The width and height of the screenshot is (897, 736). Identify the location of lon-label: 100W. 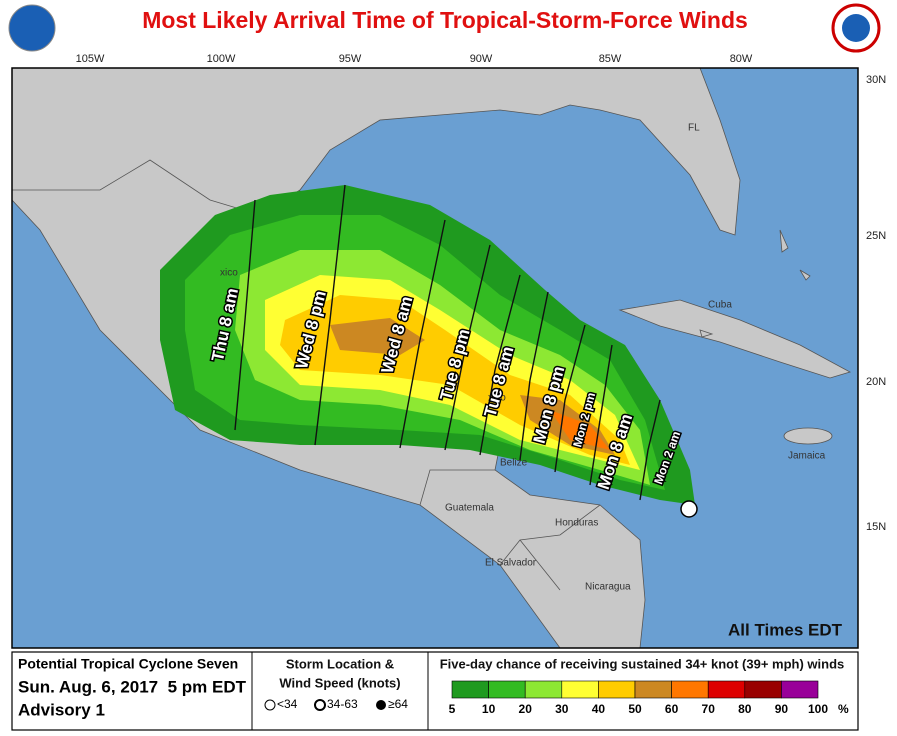
(221, 59).